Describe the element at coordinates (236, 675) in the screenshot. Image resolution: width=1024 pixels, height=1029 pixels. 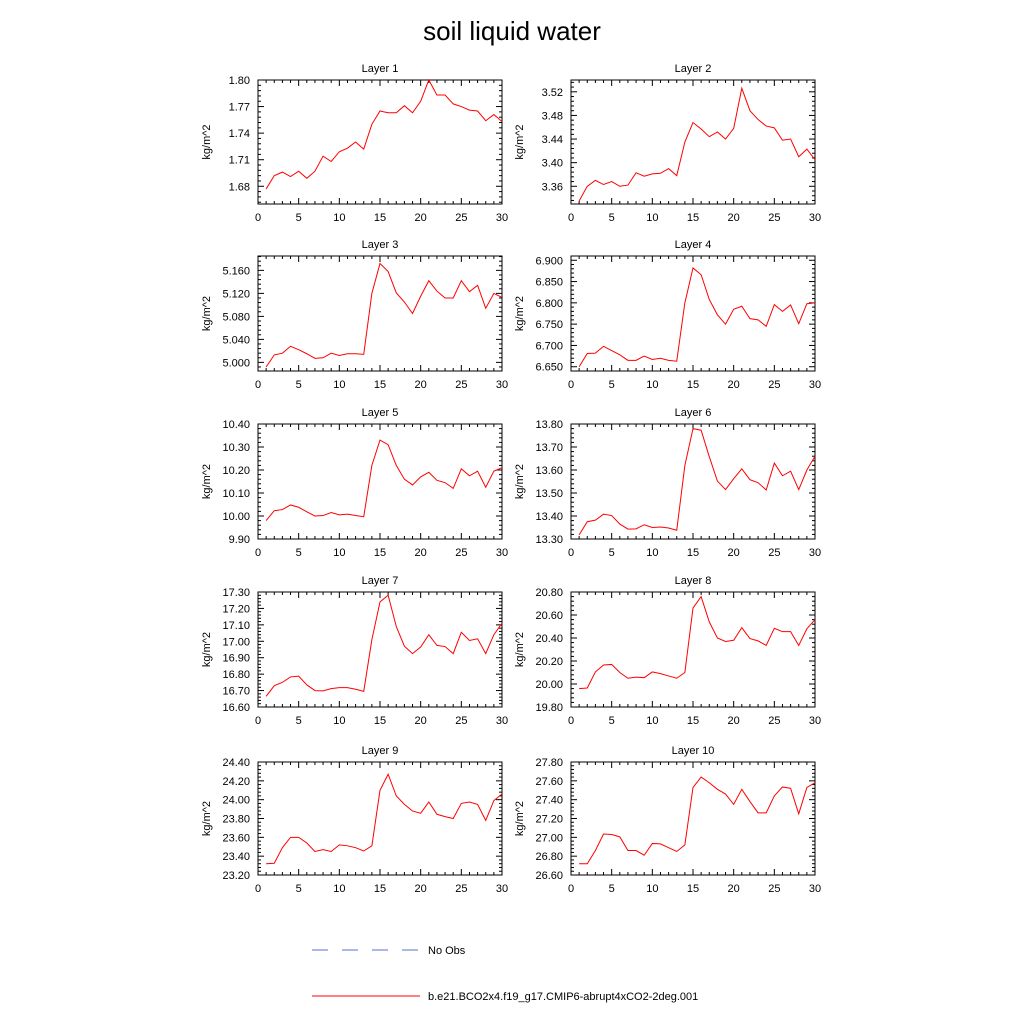
I see `y-tick-label: 16.80` at that location.